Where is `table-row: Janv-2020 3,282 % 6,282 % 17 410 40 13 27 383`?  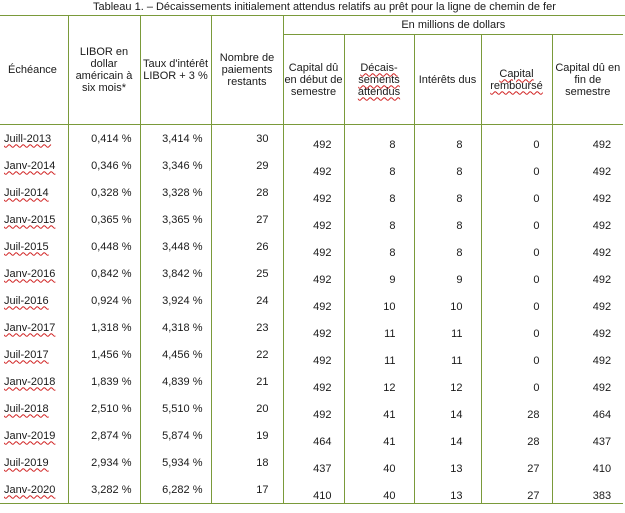
table-row: Janv-2020 3,282 % 6,282 % 17 410 40 13 27 383 is located at coordinates (312, 490).